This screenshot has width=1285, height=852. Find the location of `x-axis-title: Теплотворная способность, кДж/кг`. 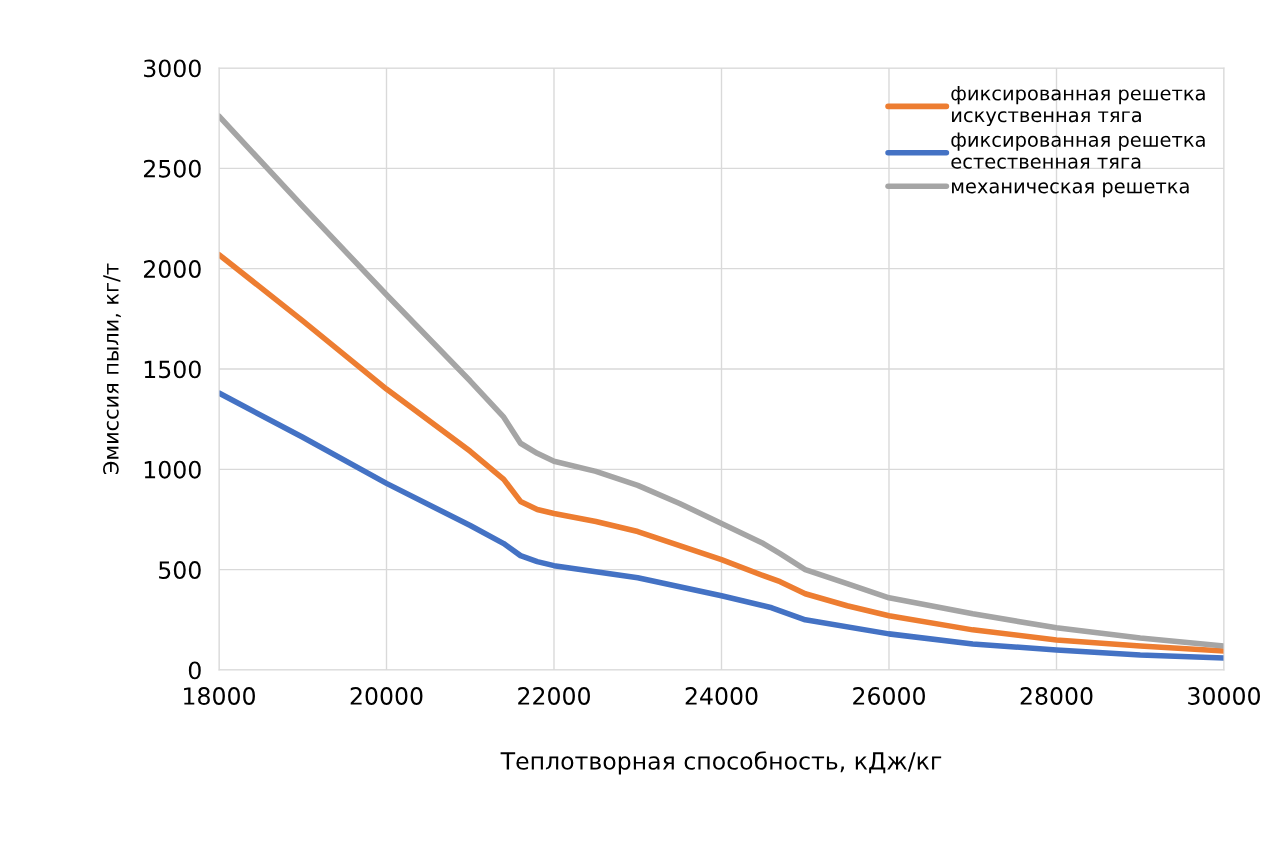

x-axis-title: Теплотворная способность, кДж/кг is located at coordinates (721, 763).